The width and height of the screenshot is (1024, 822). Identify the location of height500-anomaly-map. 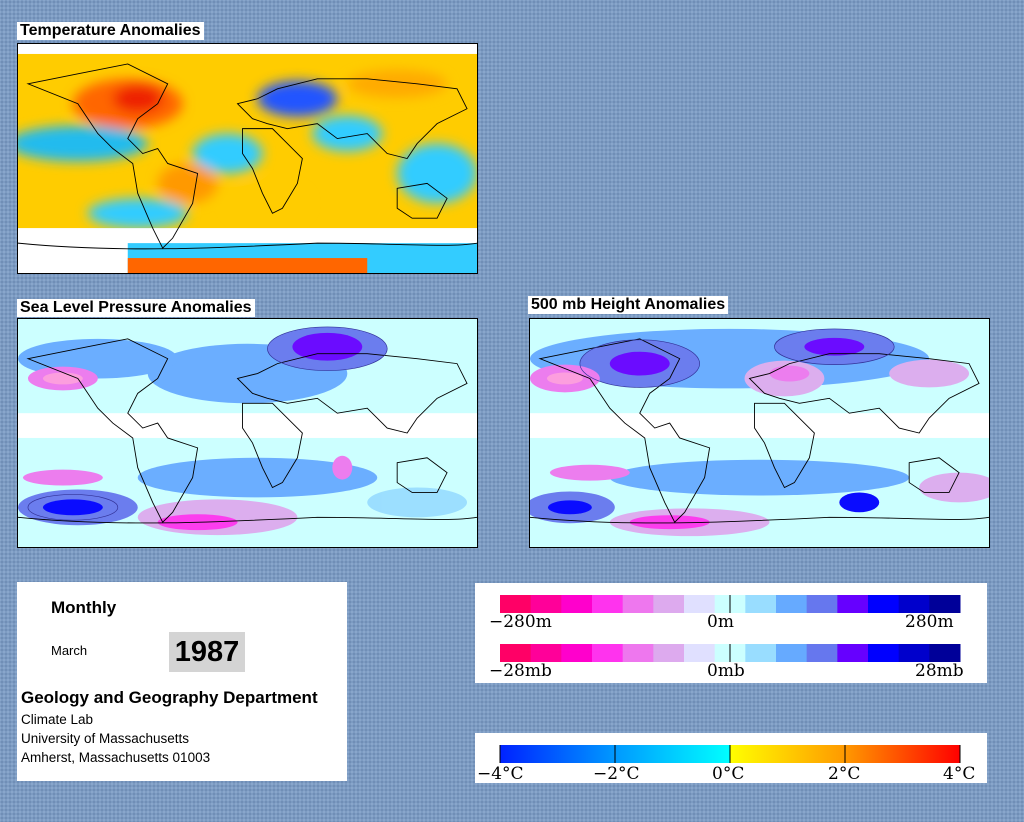
(759, 433).